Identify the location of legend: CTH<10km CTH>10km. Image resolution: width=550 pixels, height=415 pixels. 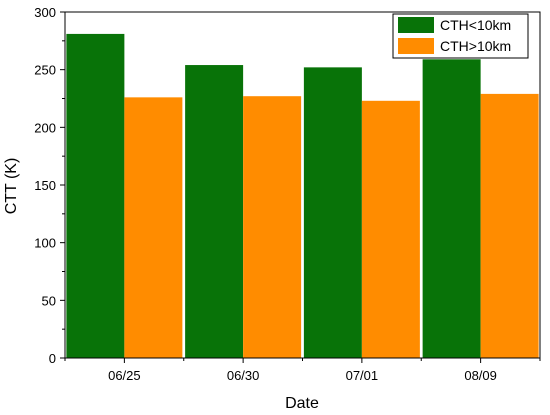
(460, 36).